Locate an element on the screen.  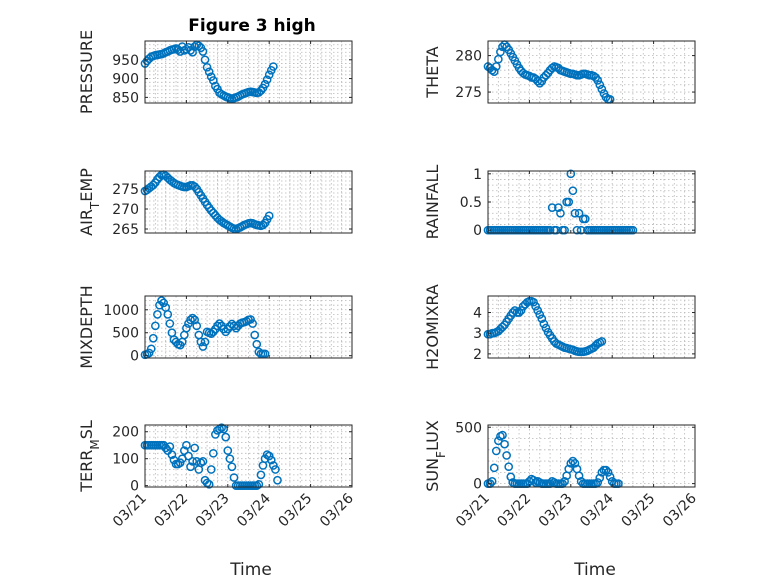
panel-rainfall-markers is located at coordinates (560, 202).